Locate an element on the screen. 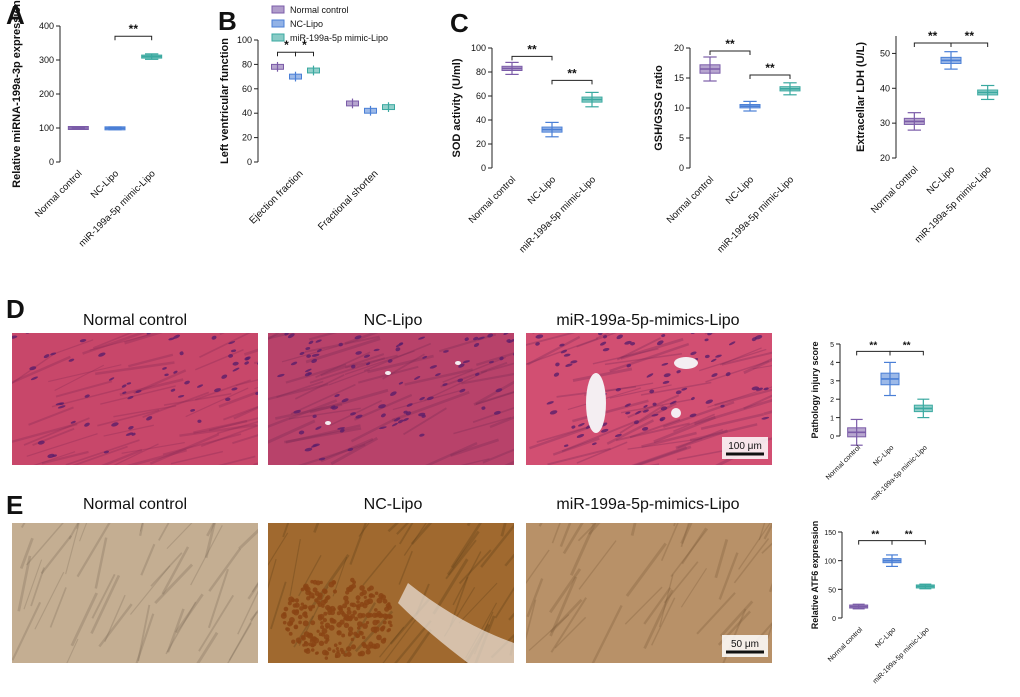 Image resolution: width=1020 pixels, height=697 pixels. panel-letter-b: B is located at coordinates (227, 21).